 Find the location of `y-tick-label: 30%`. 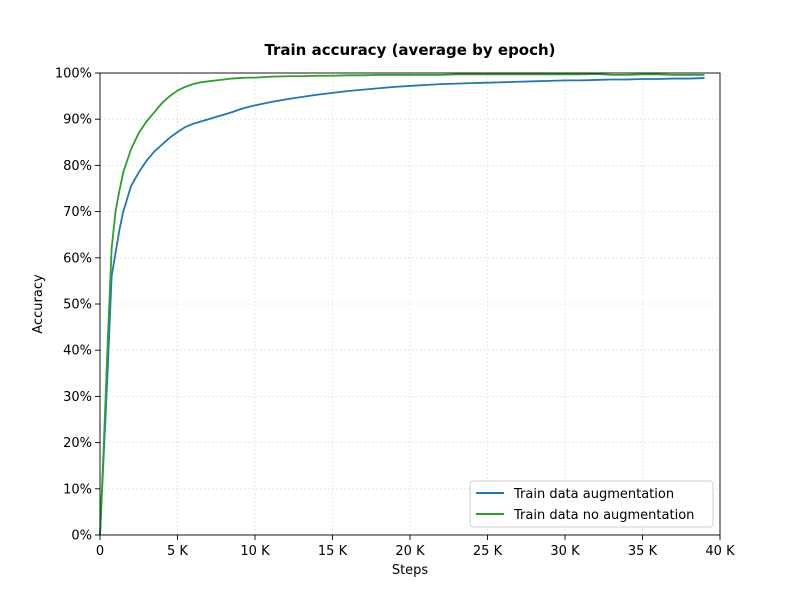

y-tick-label: 30% is located at coordinates (77, 397).